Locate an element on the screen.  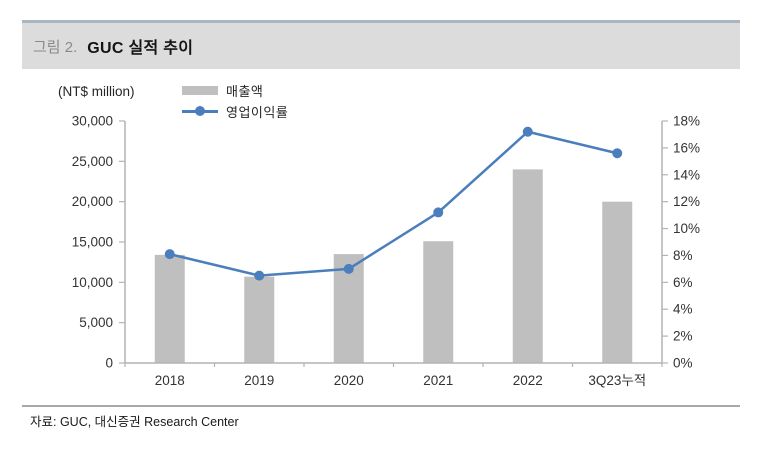
x-axis-label: 2021 is located at coordinates (438, 380).